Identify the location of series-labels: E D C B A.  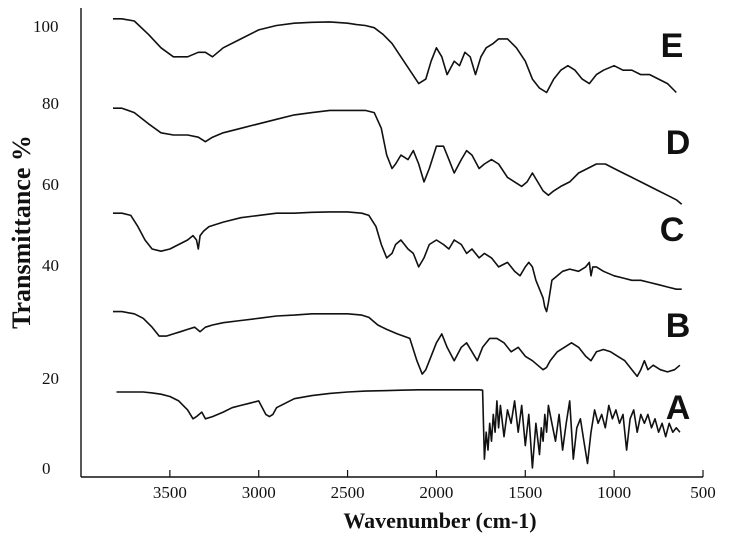
(675, 227).